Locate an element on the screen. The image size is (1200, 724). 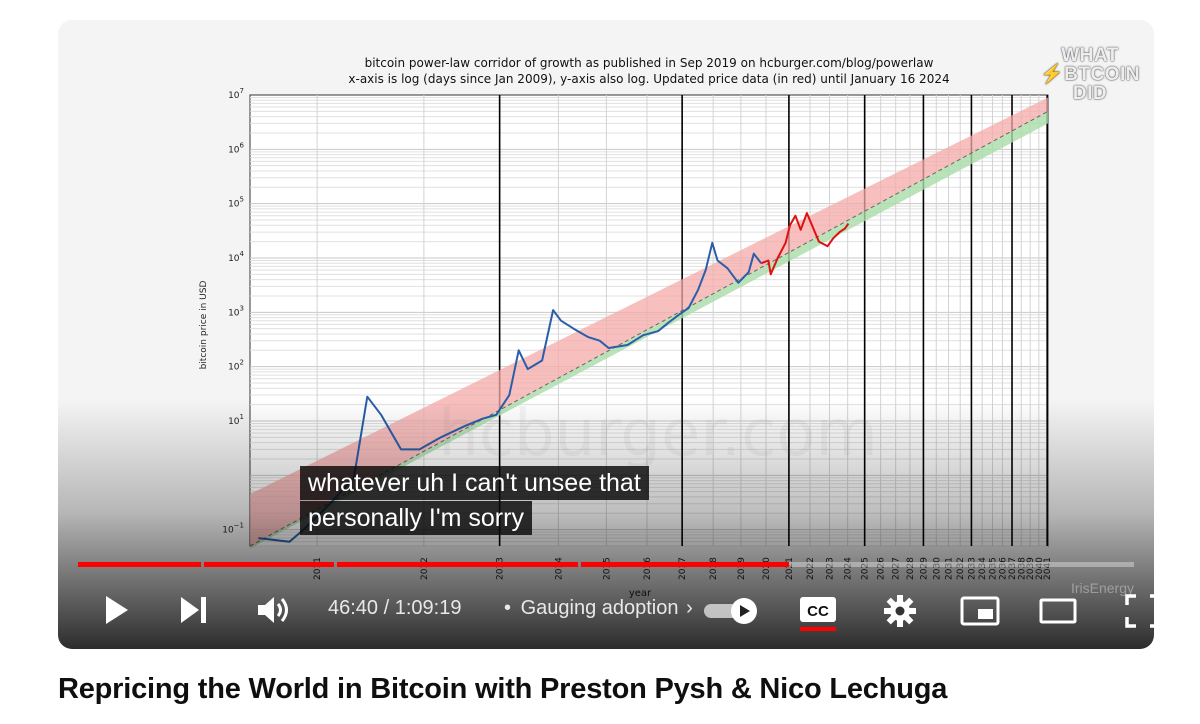
progress-bar is located at coordinates (606, 564).